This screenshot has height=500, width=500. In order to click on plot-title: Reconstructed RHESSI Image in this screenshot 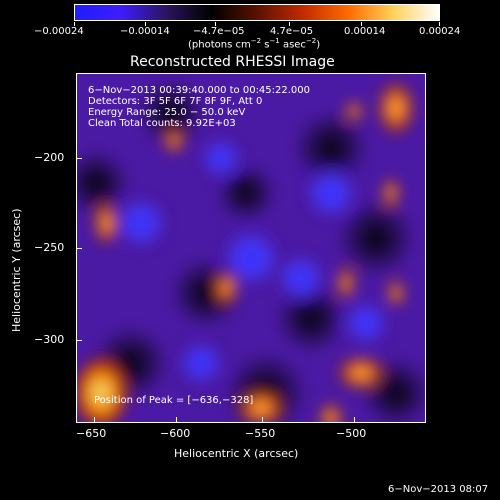, I will do `click(232, 62)`.